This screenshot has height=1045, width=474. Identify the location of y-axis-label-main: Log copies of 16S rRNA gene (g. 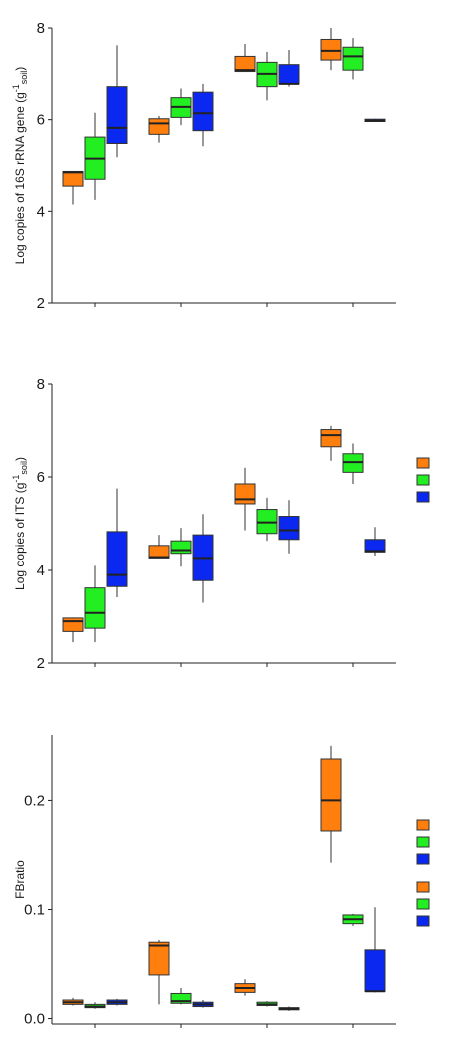
(20, 178).